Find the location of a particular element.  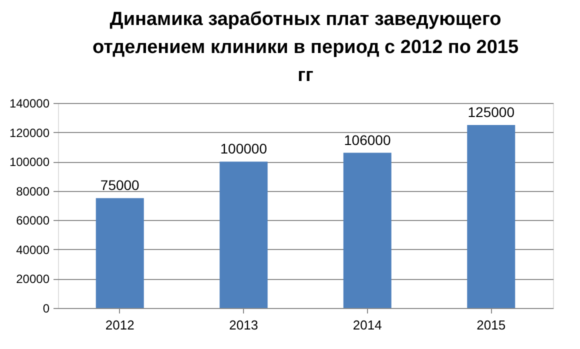

y-tick-label: 60000 is located at coordinates (33, 221).